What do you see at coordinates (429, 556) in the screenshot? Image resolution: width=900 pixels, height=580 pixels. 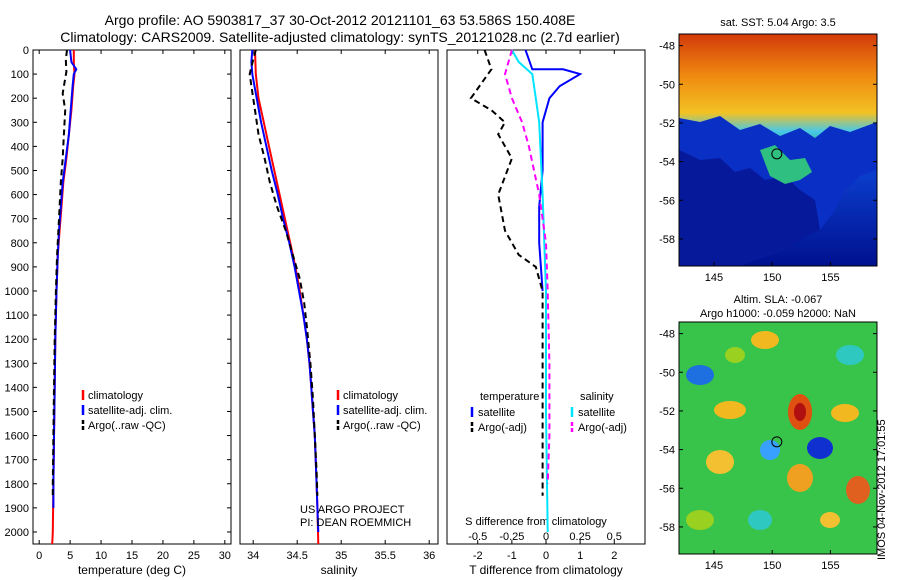 I see `x-tick-label: 36` at bounding box center [429, 556].